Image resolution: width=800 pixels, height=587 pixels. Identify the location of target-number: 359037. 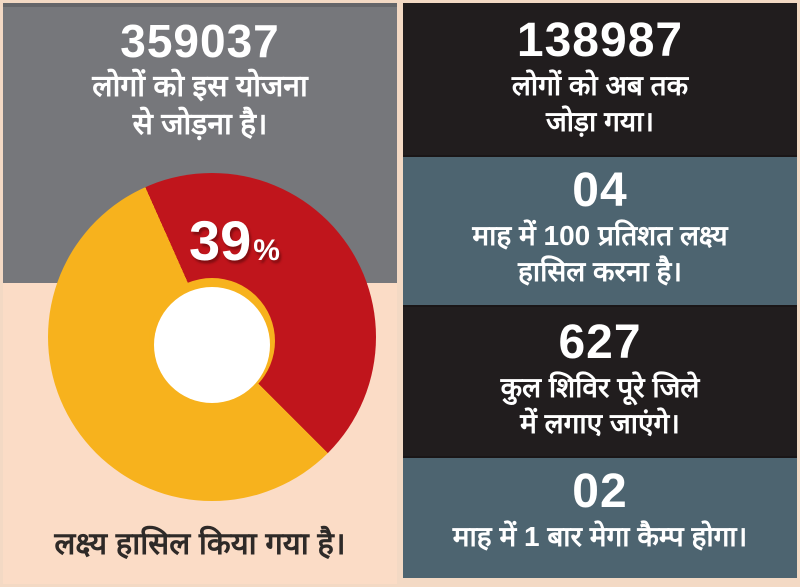
(200, 41).